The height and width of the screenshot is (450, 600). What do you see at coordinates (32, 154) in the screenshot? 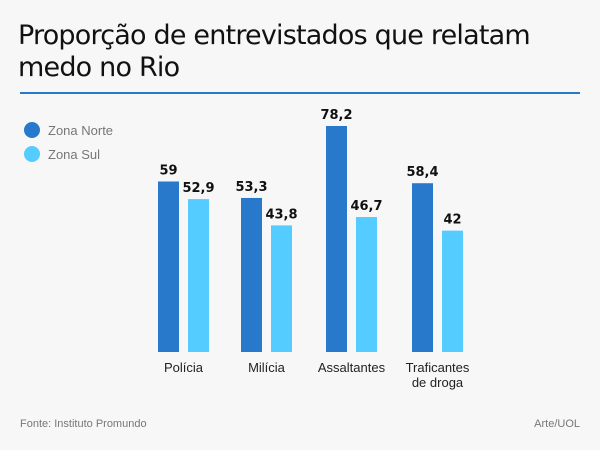
I see `legend-swatch-zona-sul` at bounding box center [32, 154].